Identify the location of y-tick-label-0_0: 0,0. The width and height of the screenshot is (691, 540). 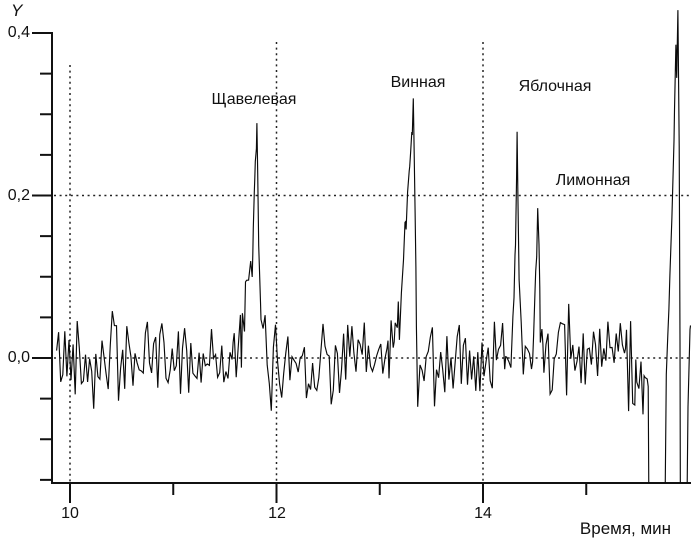
(18, 357).